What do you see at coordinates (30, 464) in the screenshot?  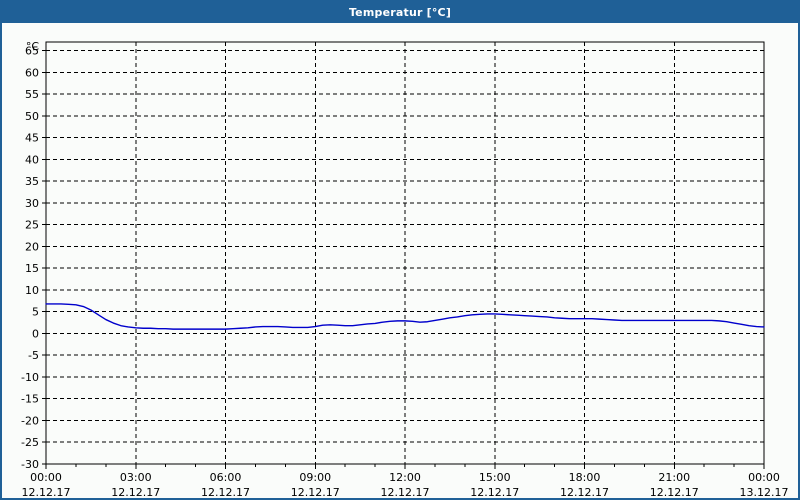 I see `svg-text: -30` at bounding box center [30, 464].